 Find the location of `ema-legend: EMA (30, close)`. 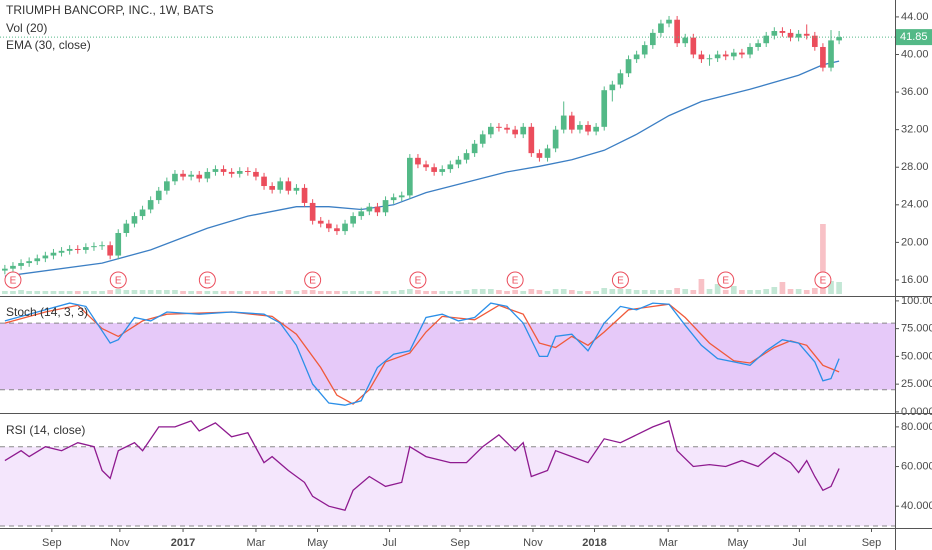

ema-legend: EMA (30, close) is located at coordinates (48, 45).